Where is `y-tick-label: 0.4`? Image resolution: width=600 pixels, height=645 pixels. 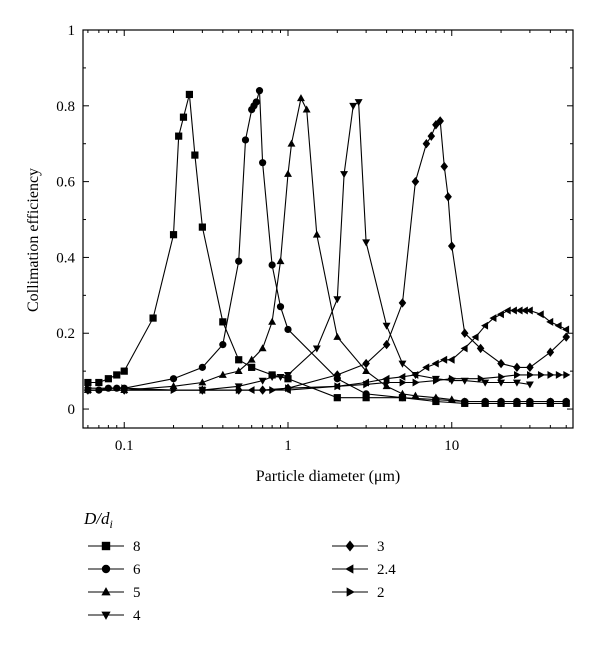
y-tick-label: 0.4 is located at coordinates (65, 258).